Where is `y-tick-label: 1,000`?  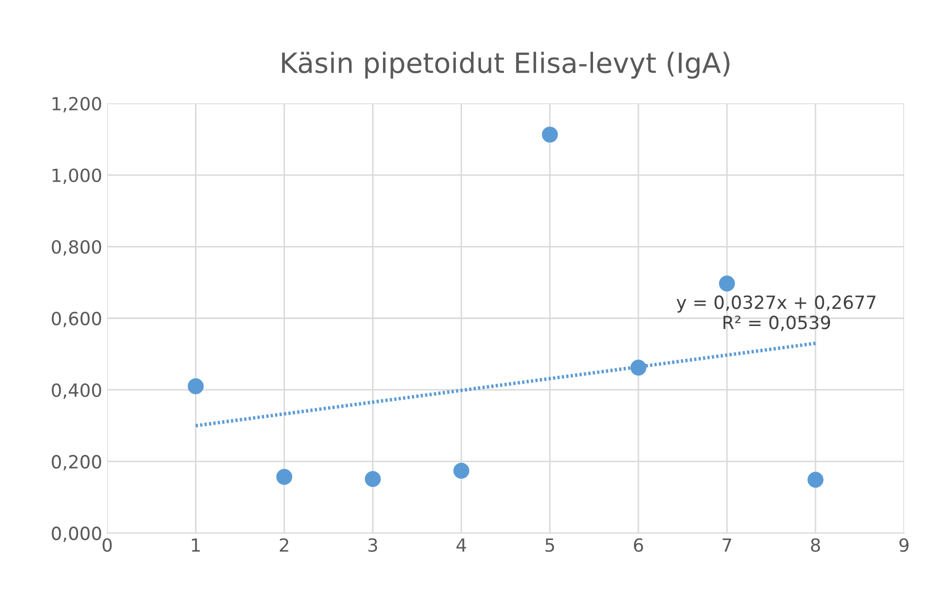 y-tick-label: 1,000 is located at coordinates (77, 176).